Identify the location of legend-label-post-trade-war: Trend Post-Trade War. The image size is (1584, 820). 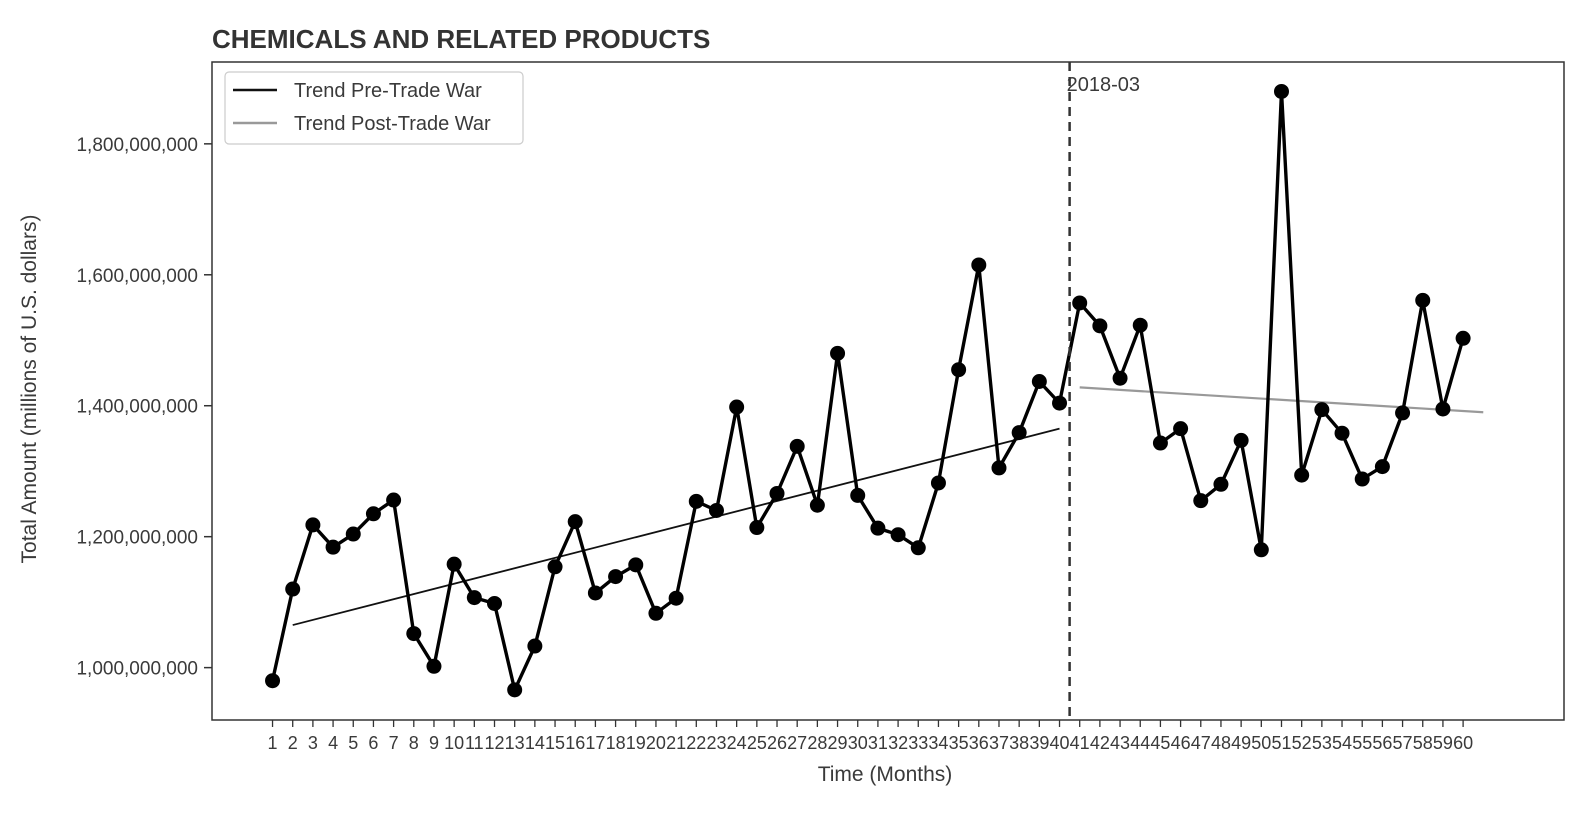
(392, 124).